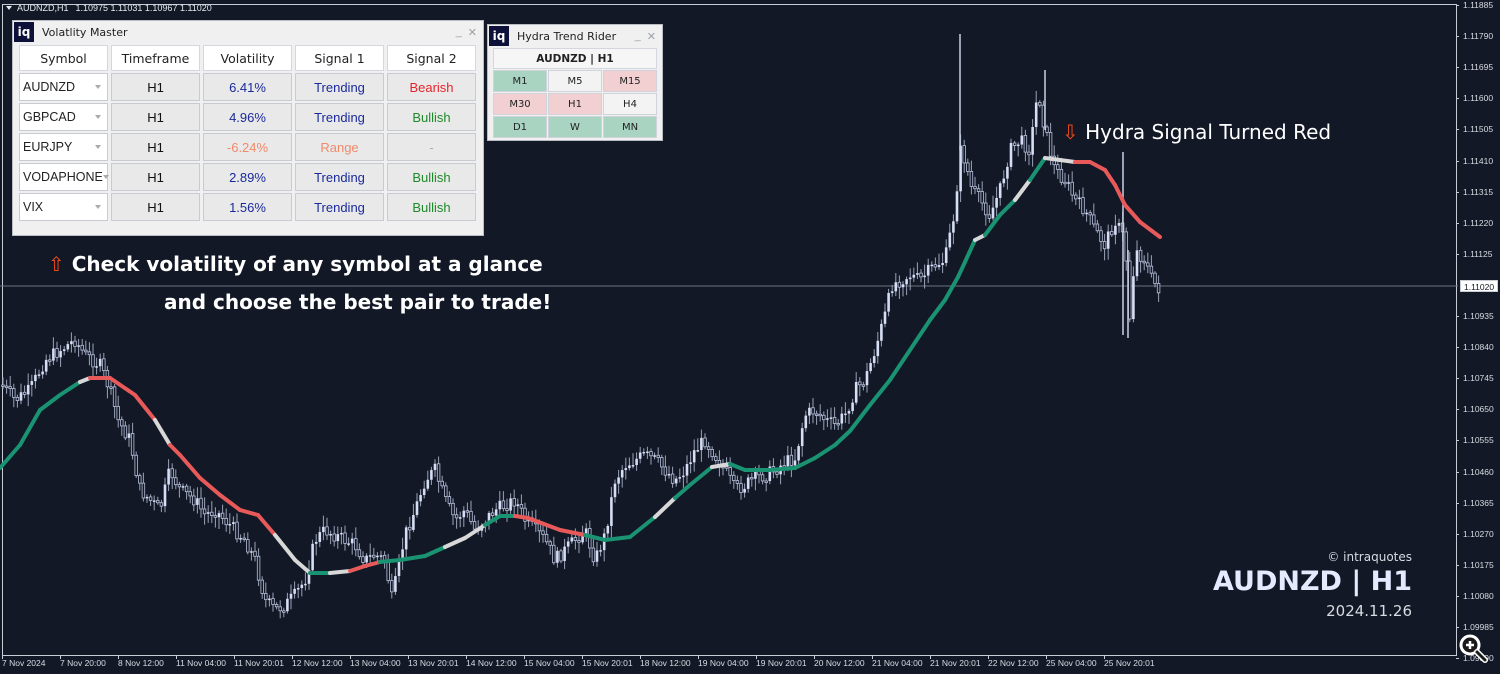  I want to click on price-tick: 1.09890, so click(1475, 658).